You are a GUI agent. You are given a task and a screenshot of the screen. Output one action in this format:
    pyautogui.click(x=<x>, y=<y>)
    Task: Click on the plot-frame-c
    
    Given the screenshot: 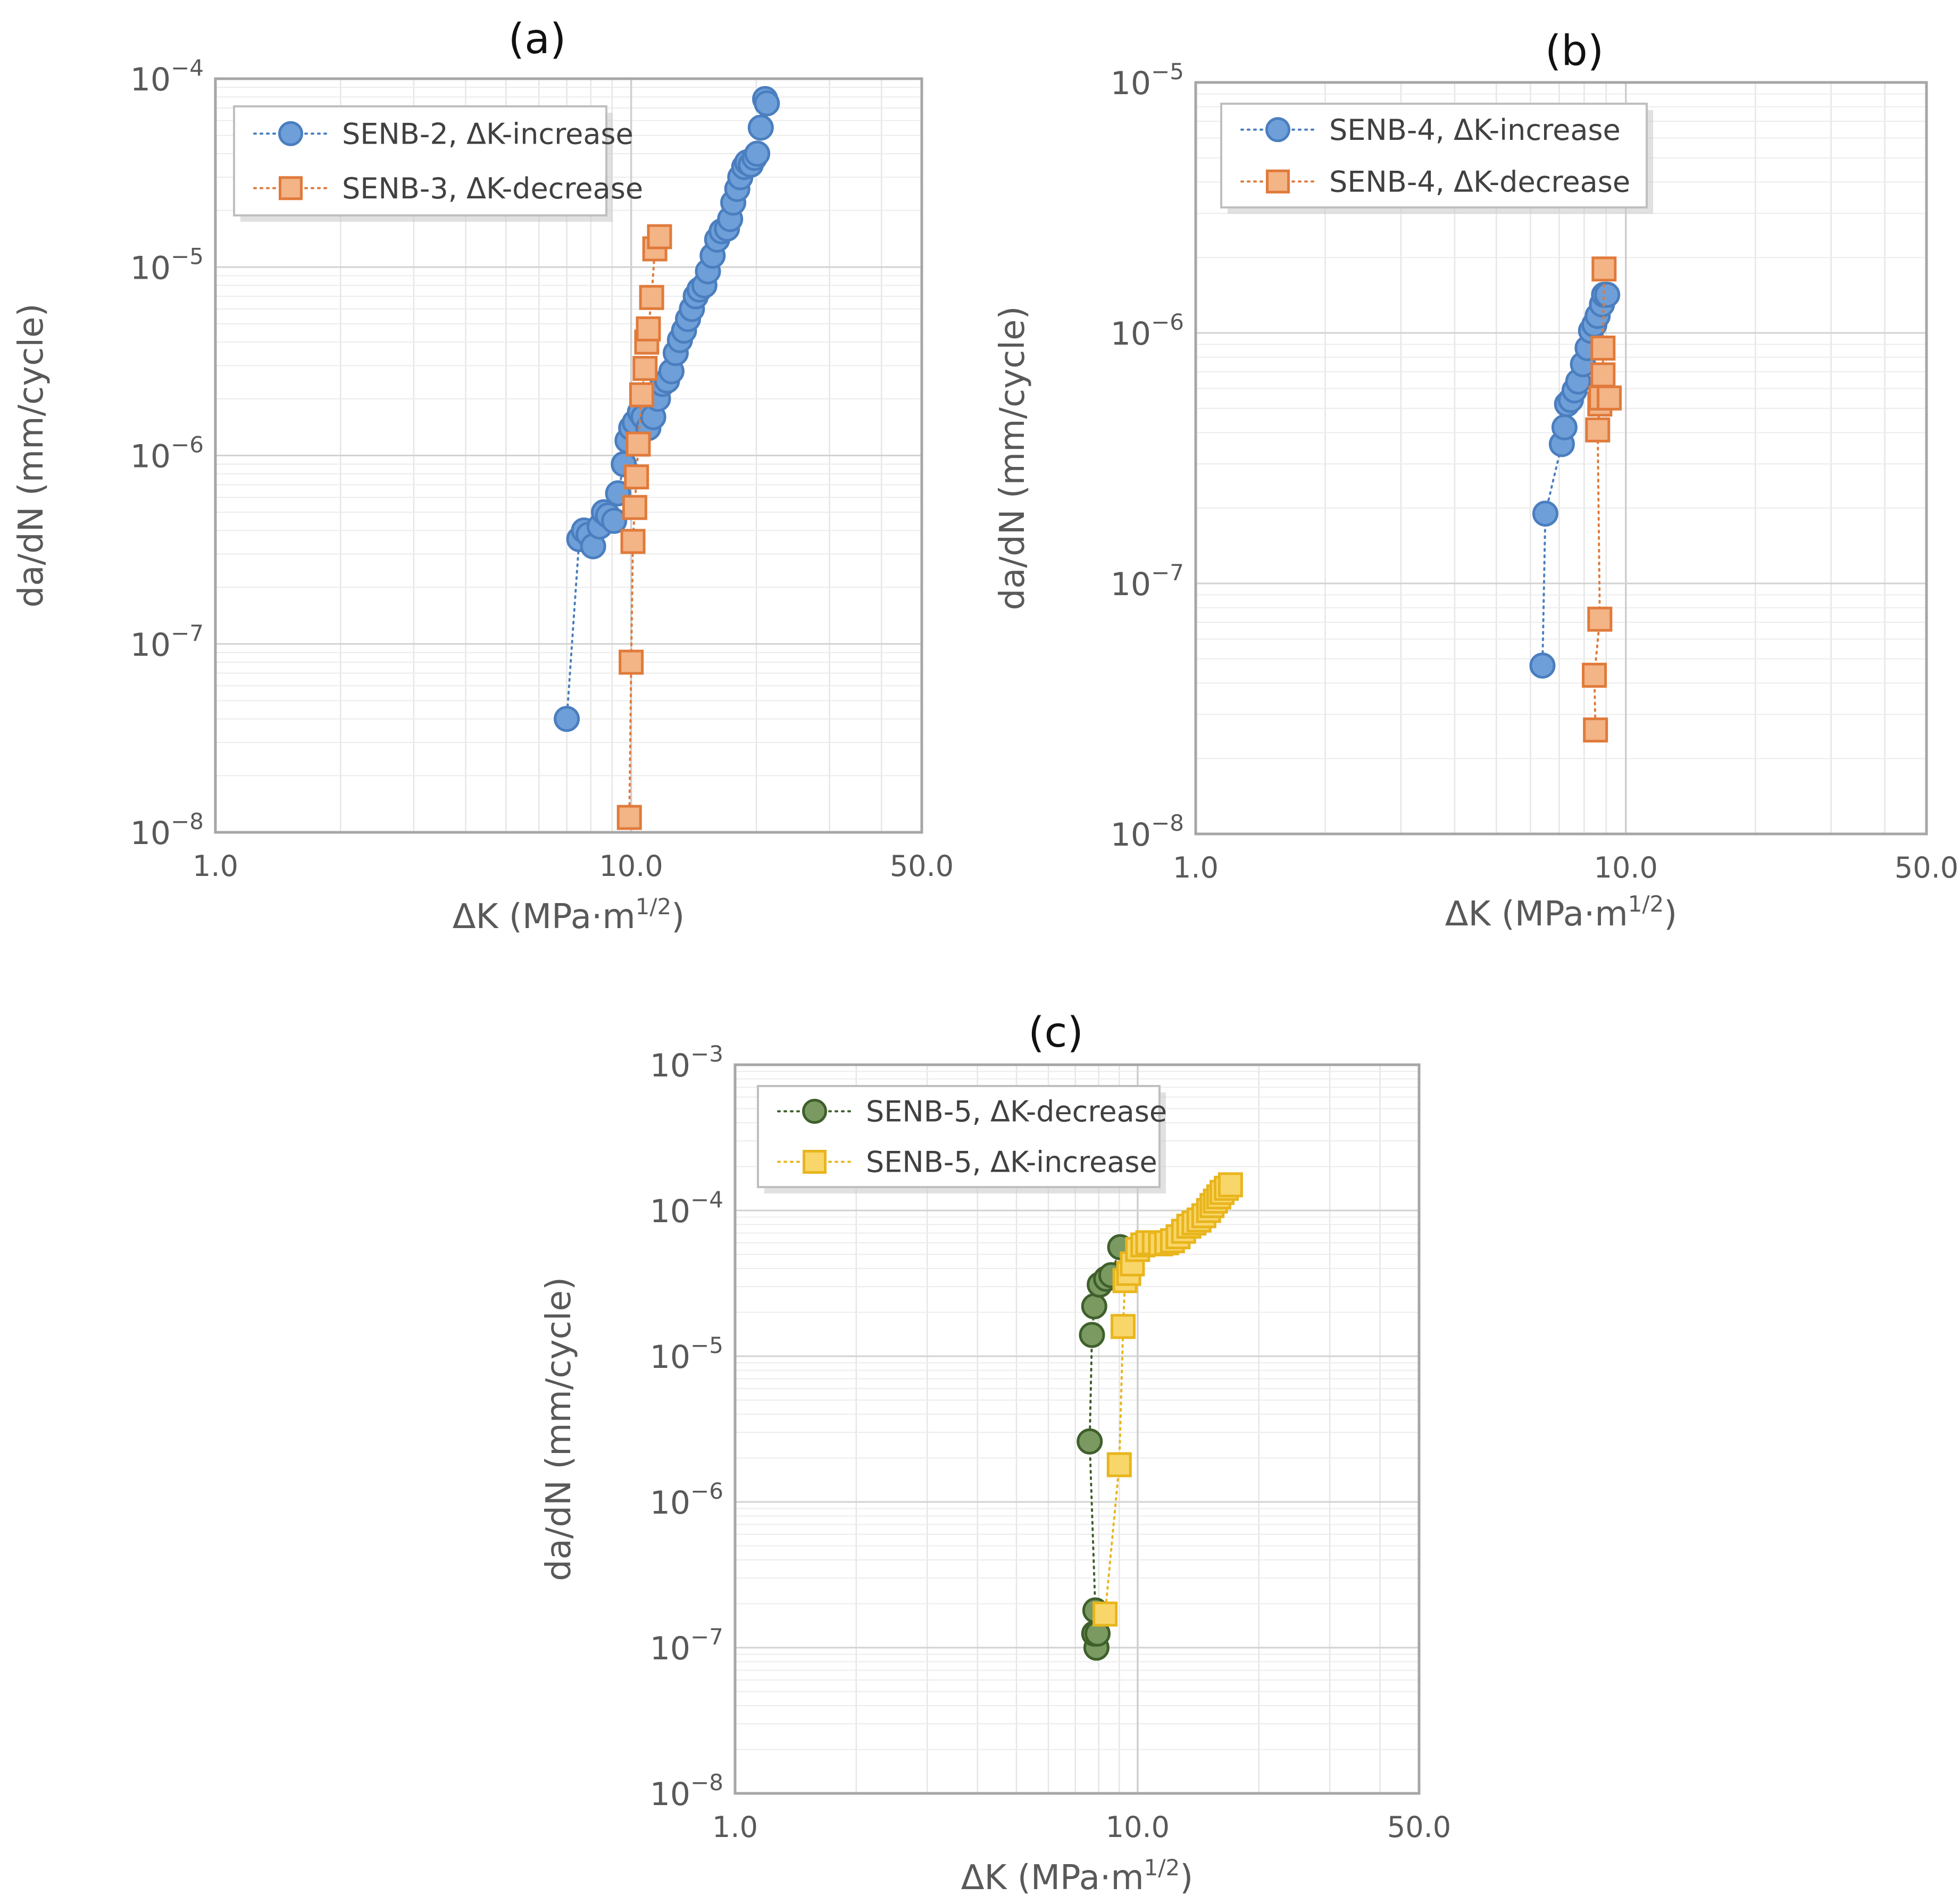 What is the action you would take?
    pyautogui.click(x=1077, y=1429)
    